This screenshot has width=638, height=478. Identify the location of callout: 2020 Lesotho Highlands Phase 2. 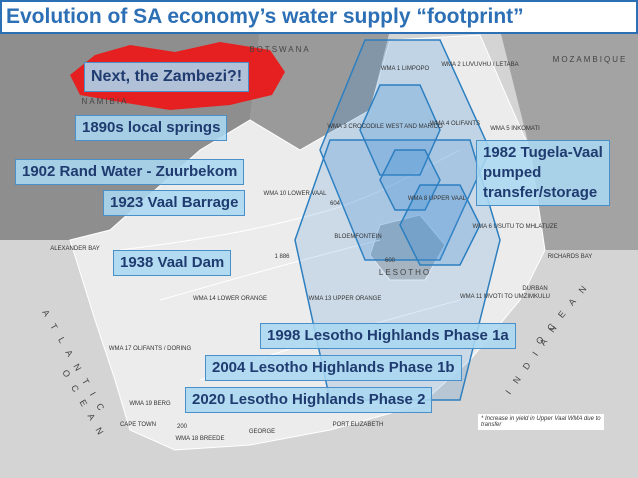
(309, 400).